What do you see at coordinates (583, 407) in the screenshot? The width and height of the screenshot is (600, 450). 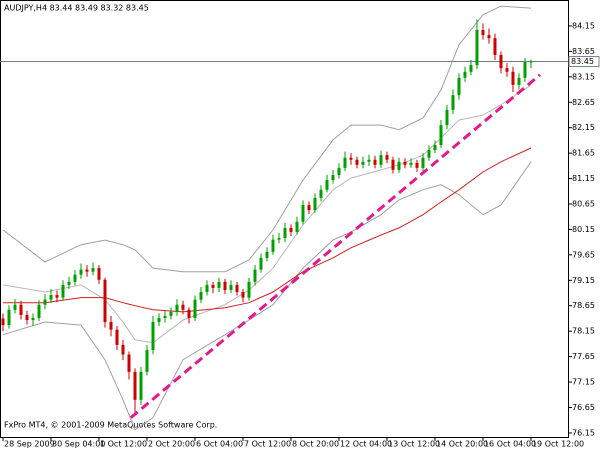 I see `y-tick-label: 76.65` at bounding box center [583, 407].